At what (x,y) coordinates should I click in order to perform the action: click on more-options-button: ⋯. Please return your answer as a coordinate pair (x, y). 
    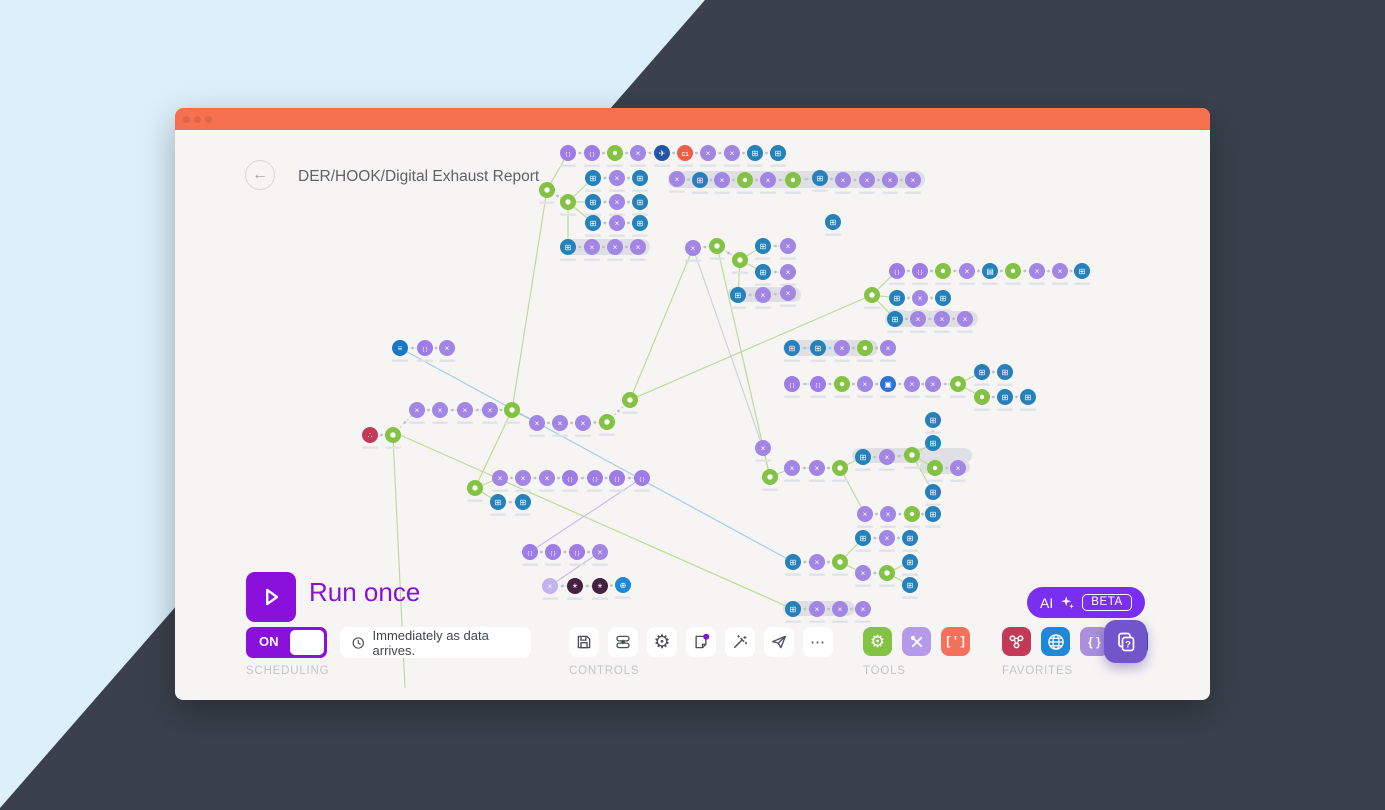
    Looking at the image, I should click on (818, 642).